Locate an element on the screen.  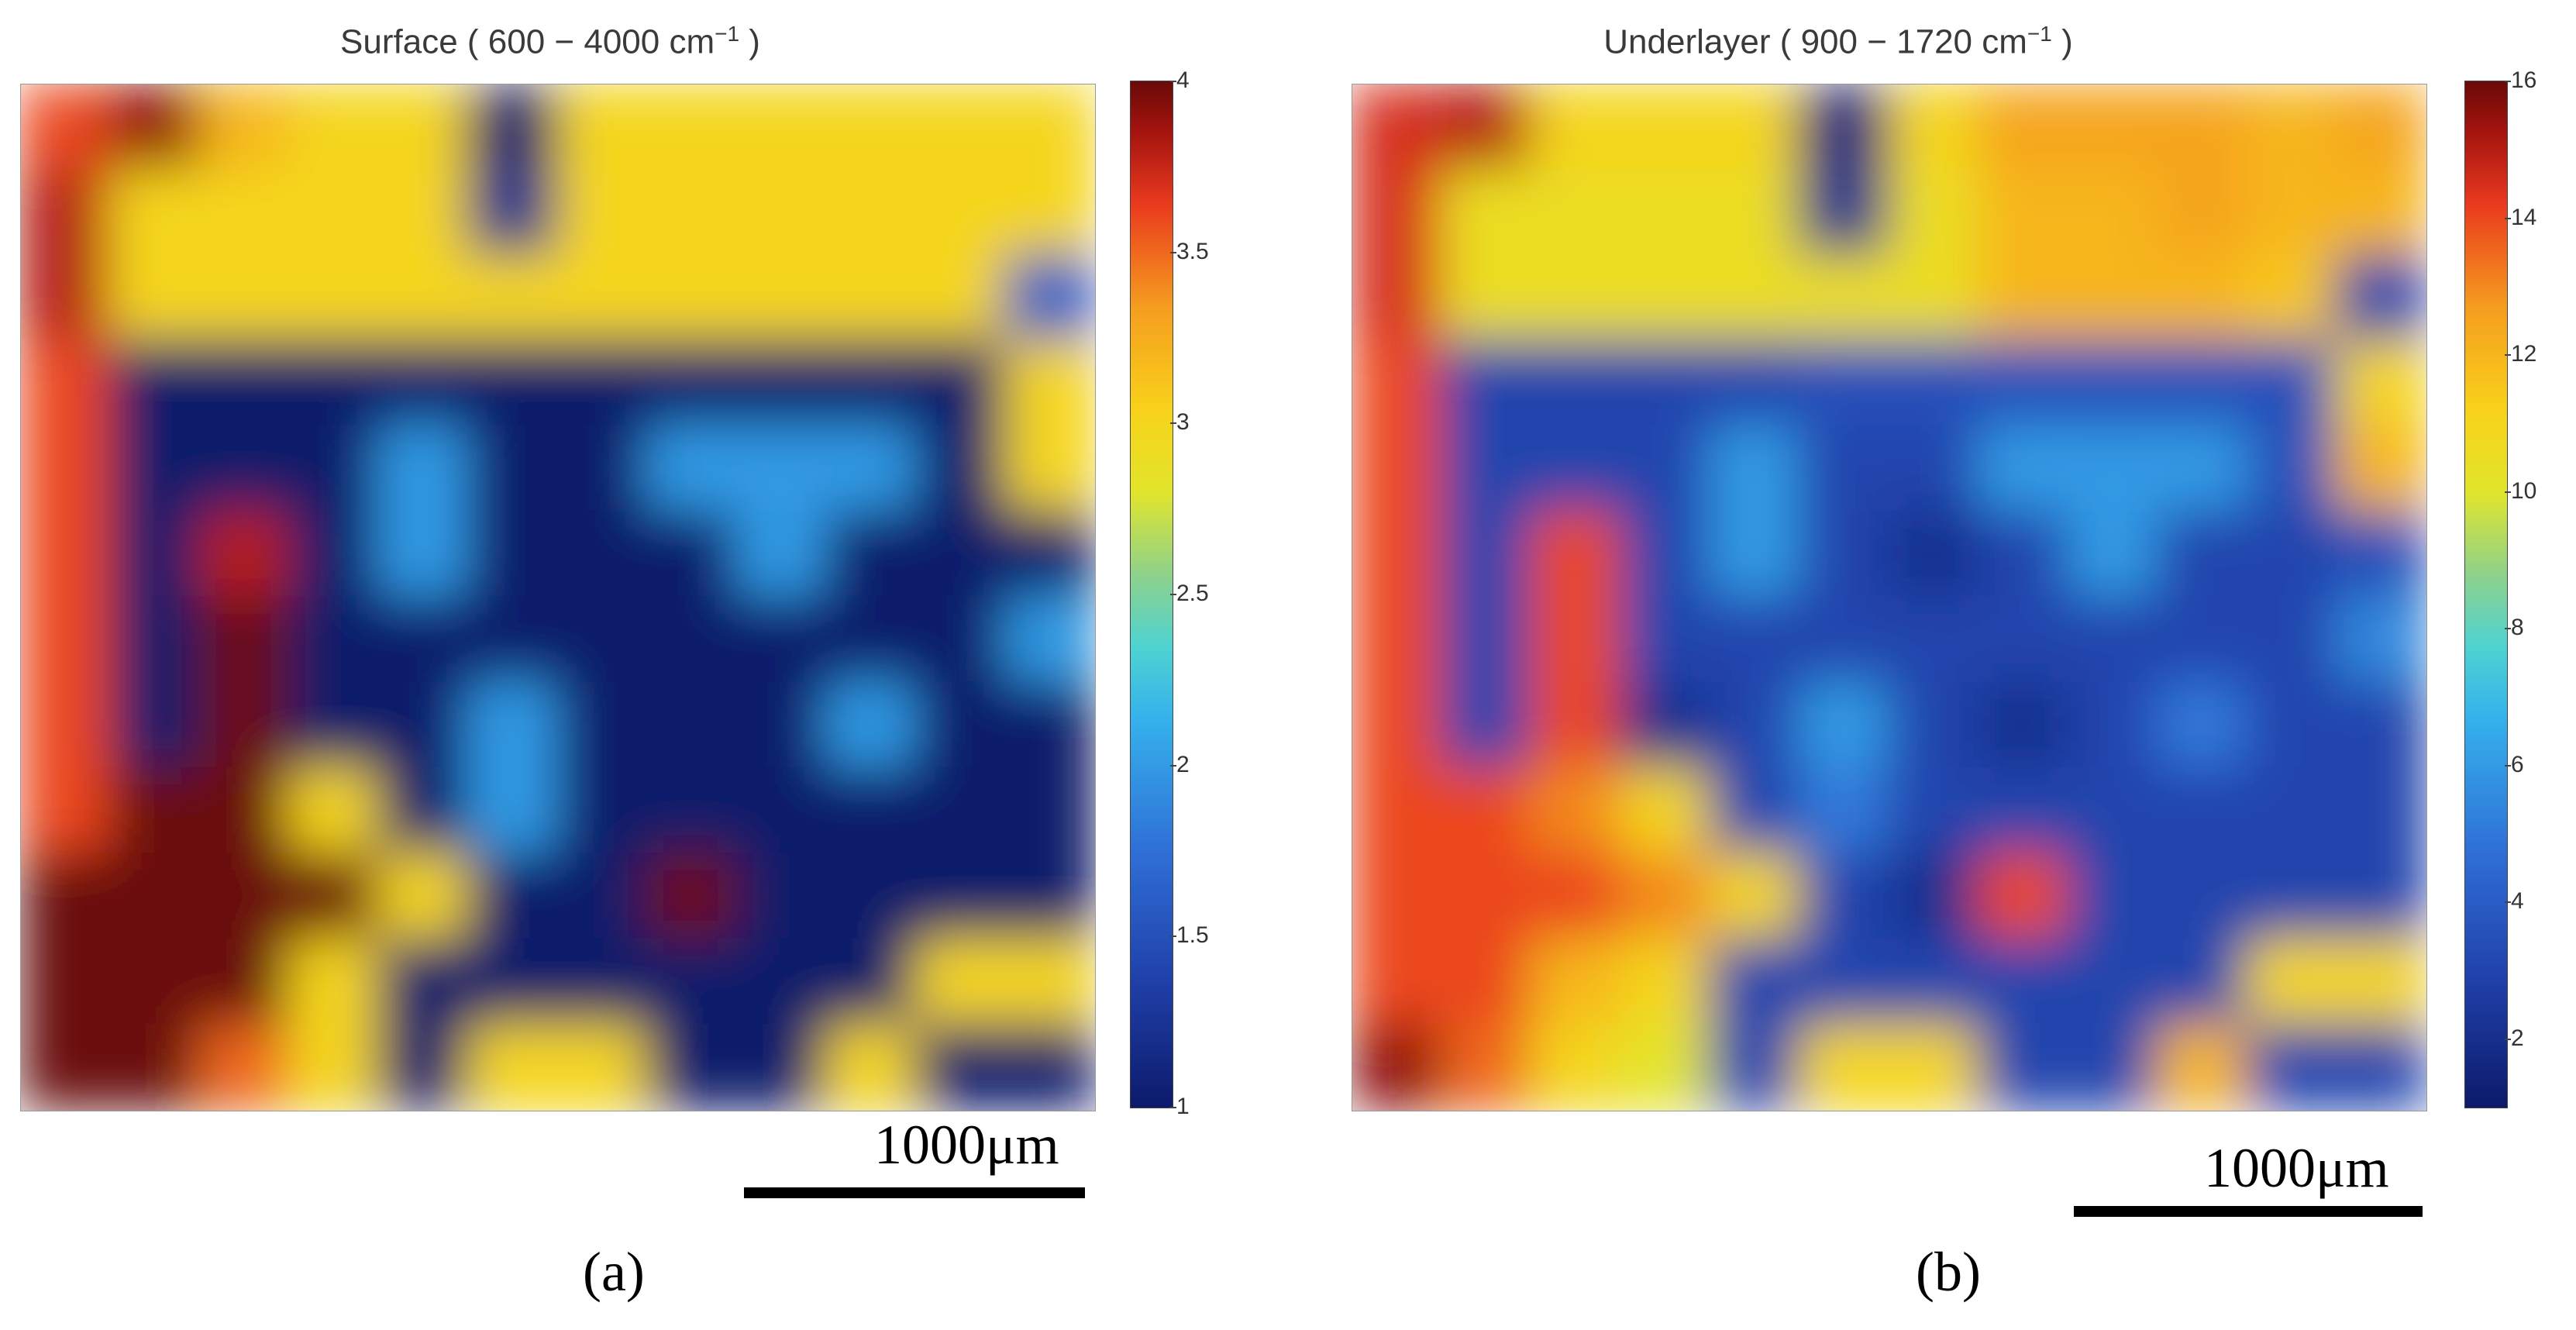
panel-label: (a) is located at coordinates (614, 1272).